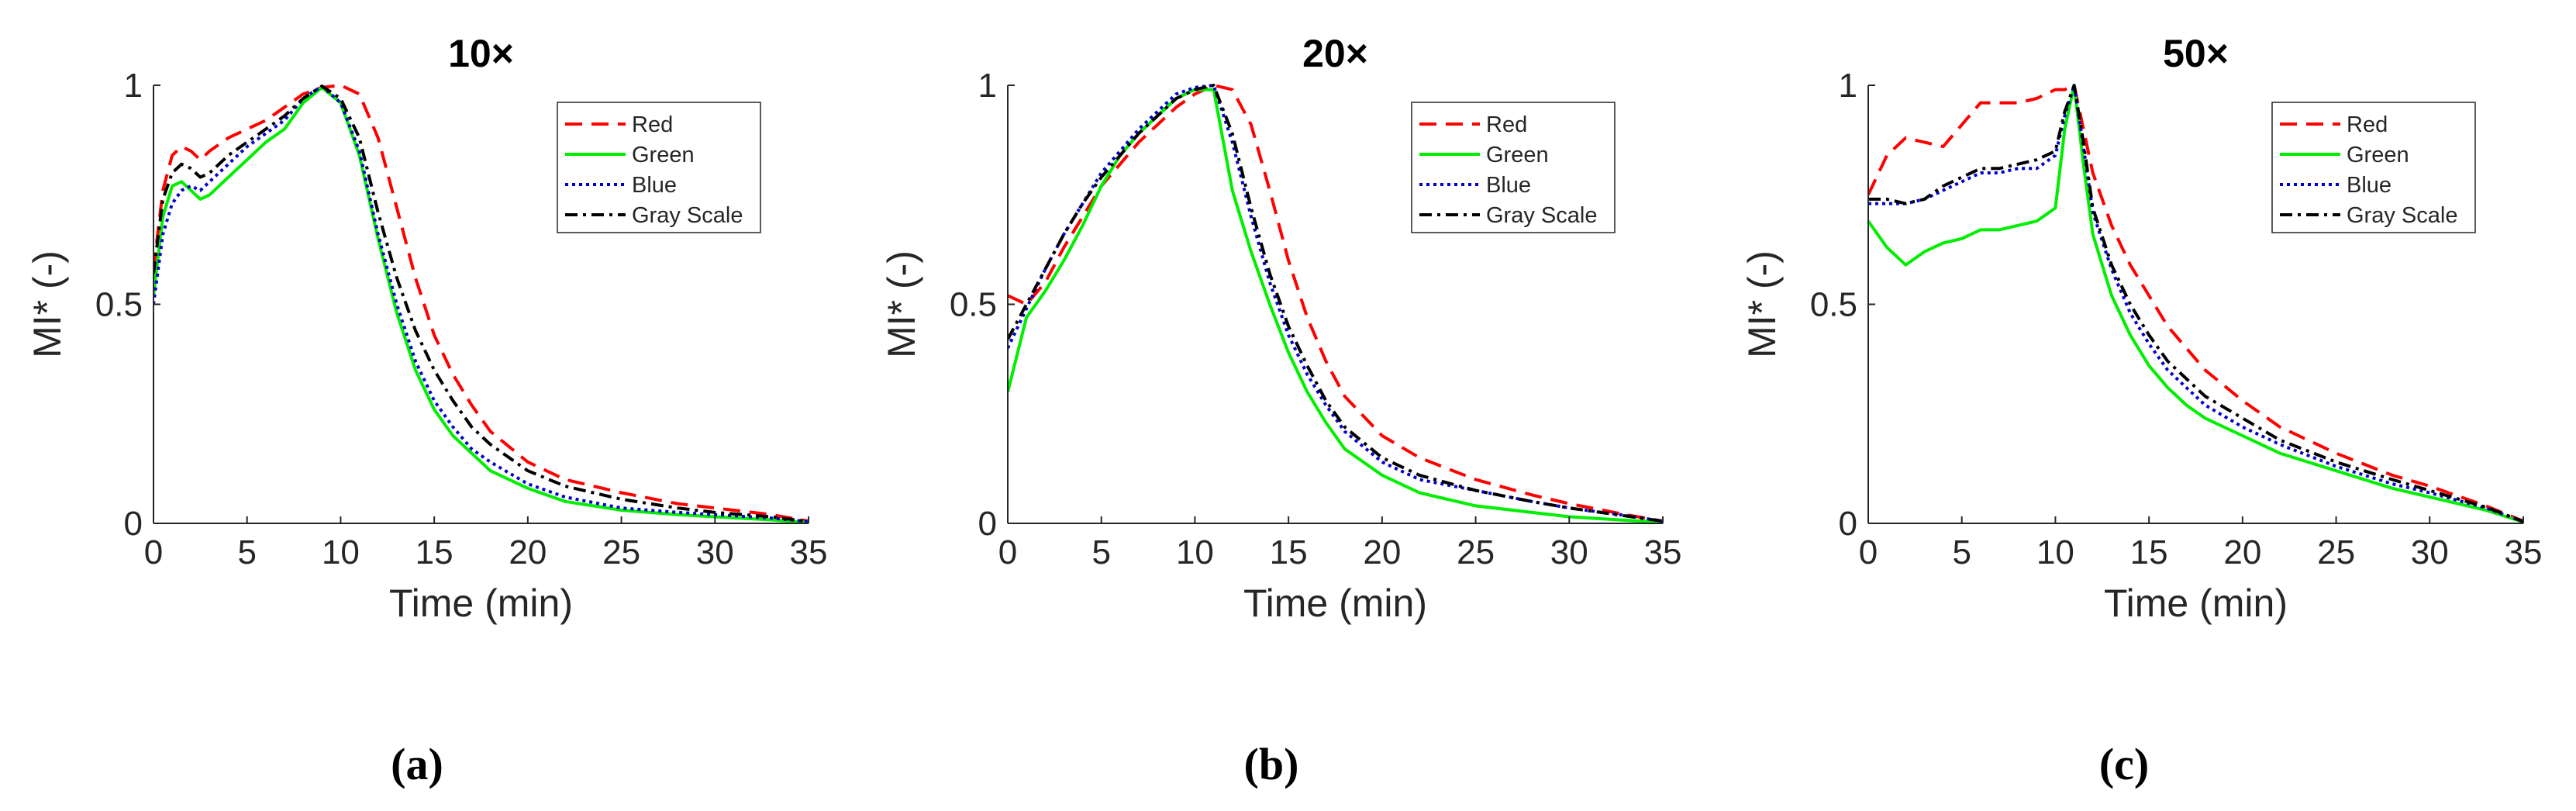  I want to click on panel-caption: (c), so click(2124, 764).